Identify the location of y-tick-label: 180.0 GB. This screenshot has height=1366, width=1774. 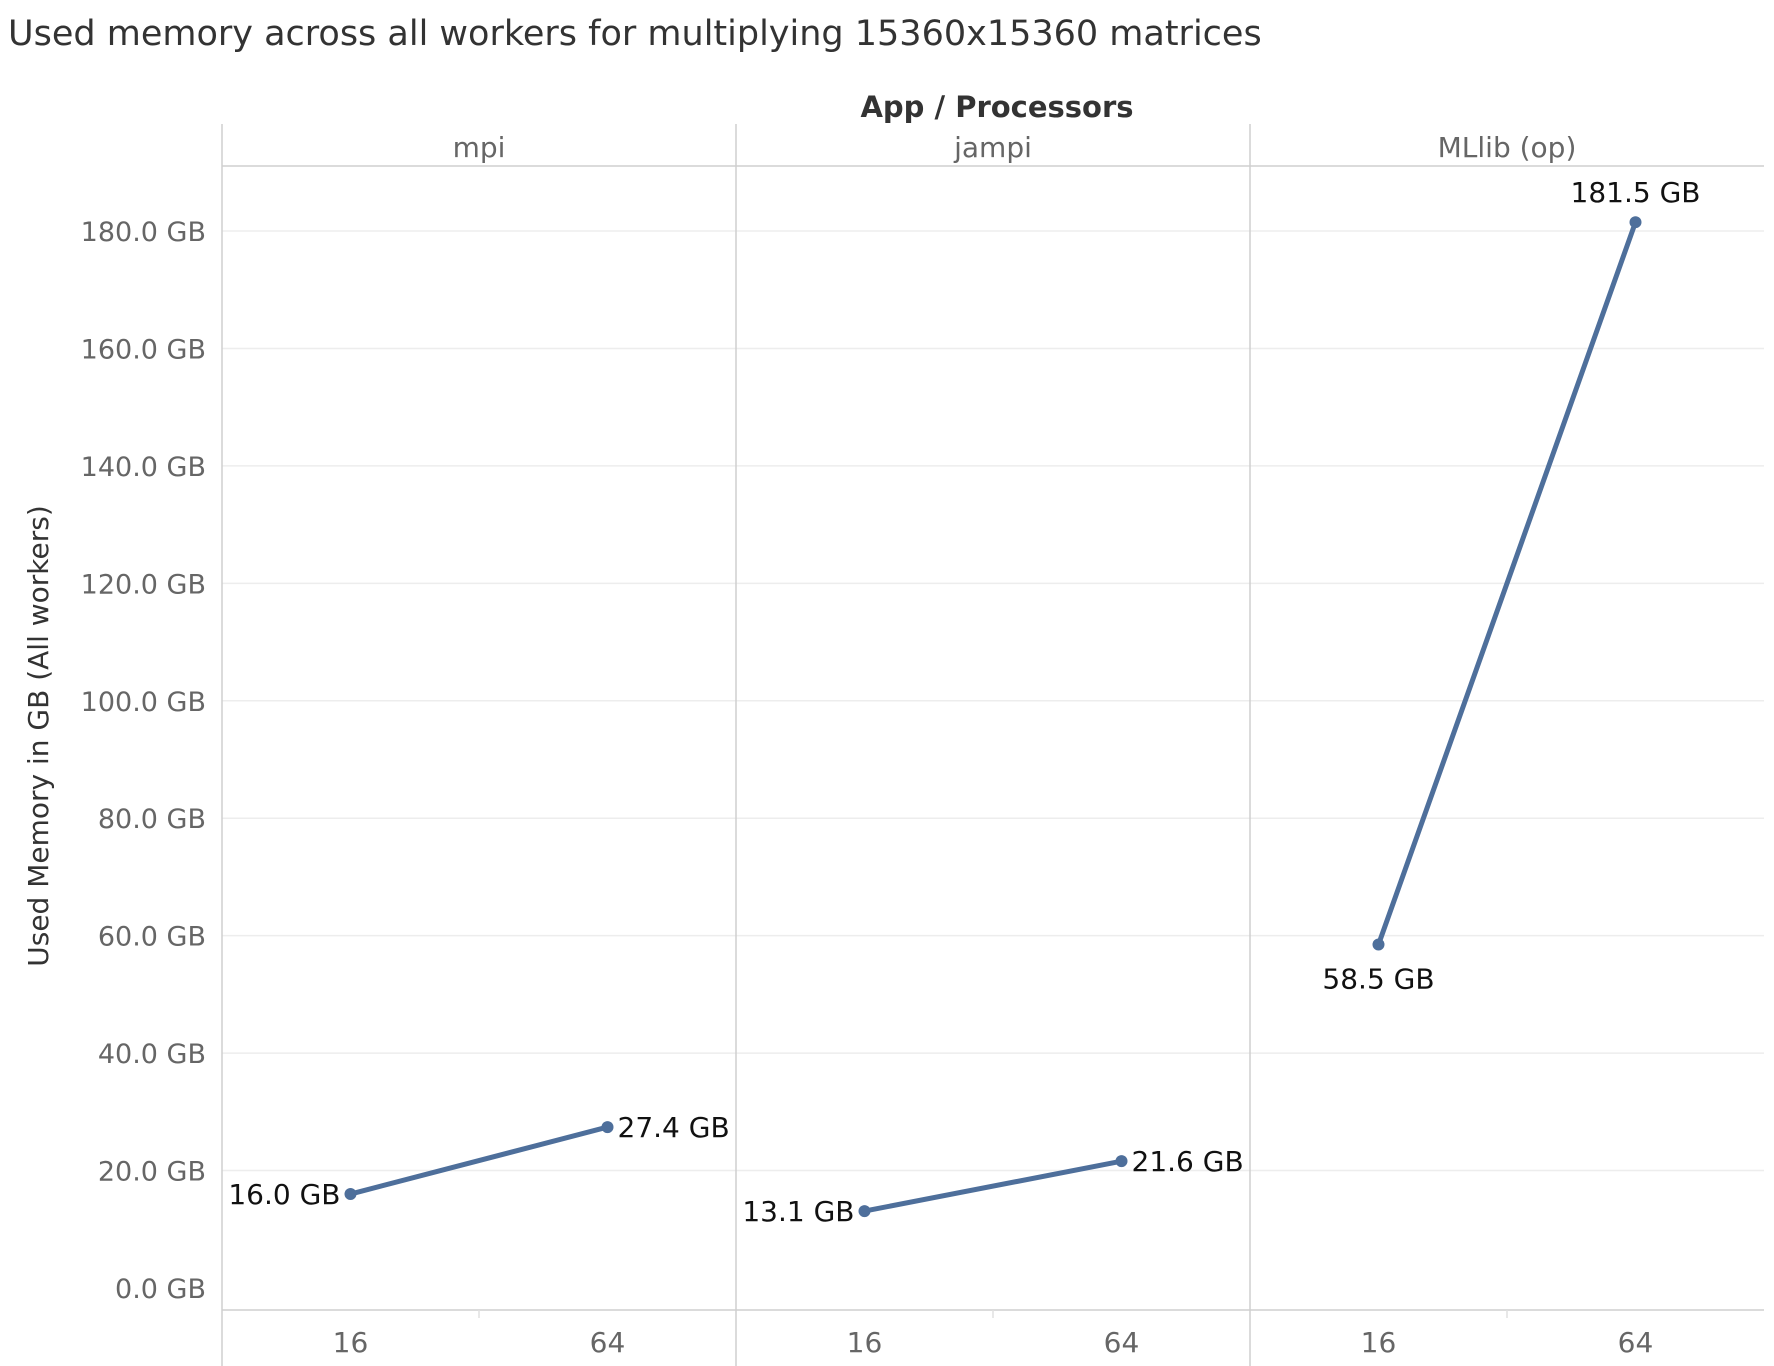
(143, 232).